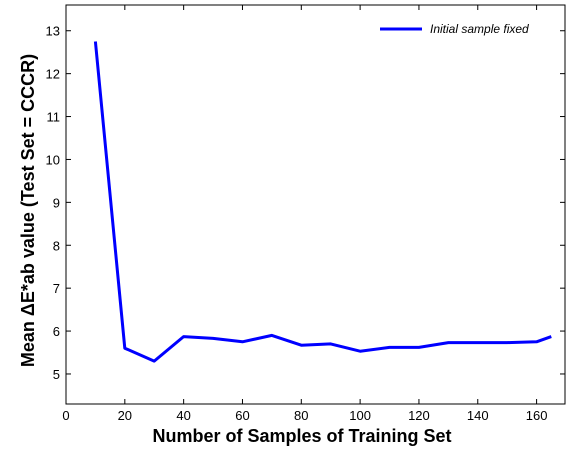 The image size is (566, 450). What do you see at coordinates (53, 31) in the screenshot?
I see `y-tick-label: 13` at bounding box center [53, 31].